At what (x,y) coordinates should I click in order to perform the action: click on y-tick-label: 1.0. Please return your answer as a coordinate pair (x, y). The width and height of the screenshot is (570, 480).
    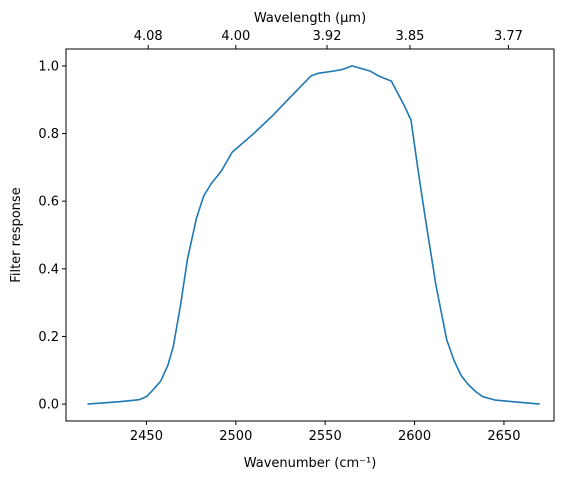
    Looking at the image, I should click on (48, 66).